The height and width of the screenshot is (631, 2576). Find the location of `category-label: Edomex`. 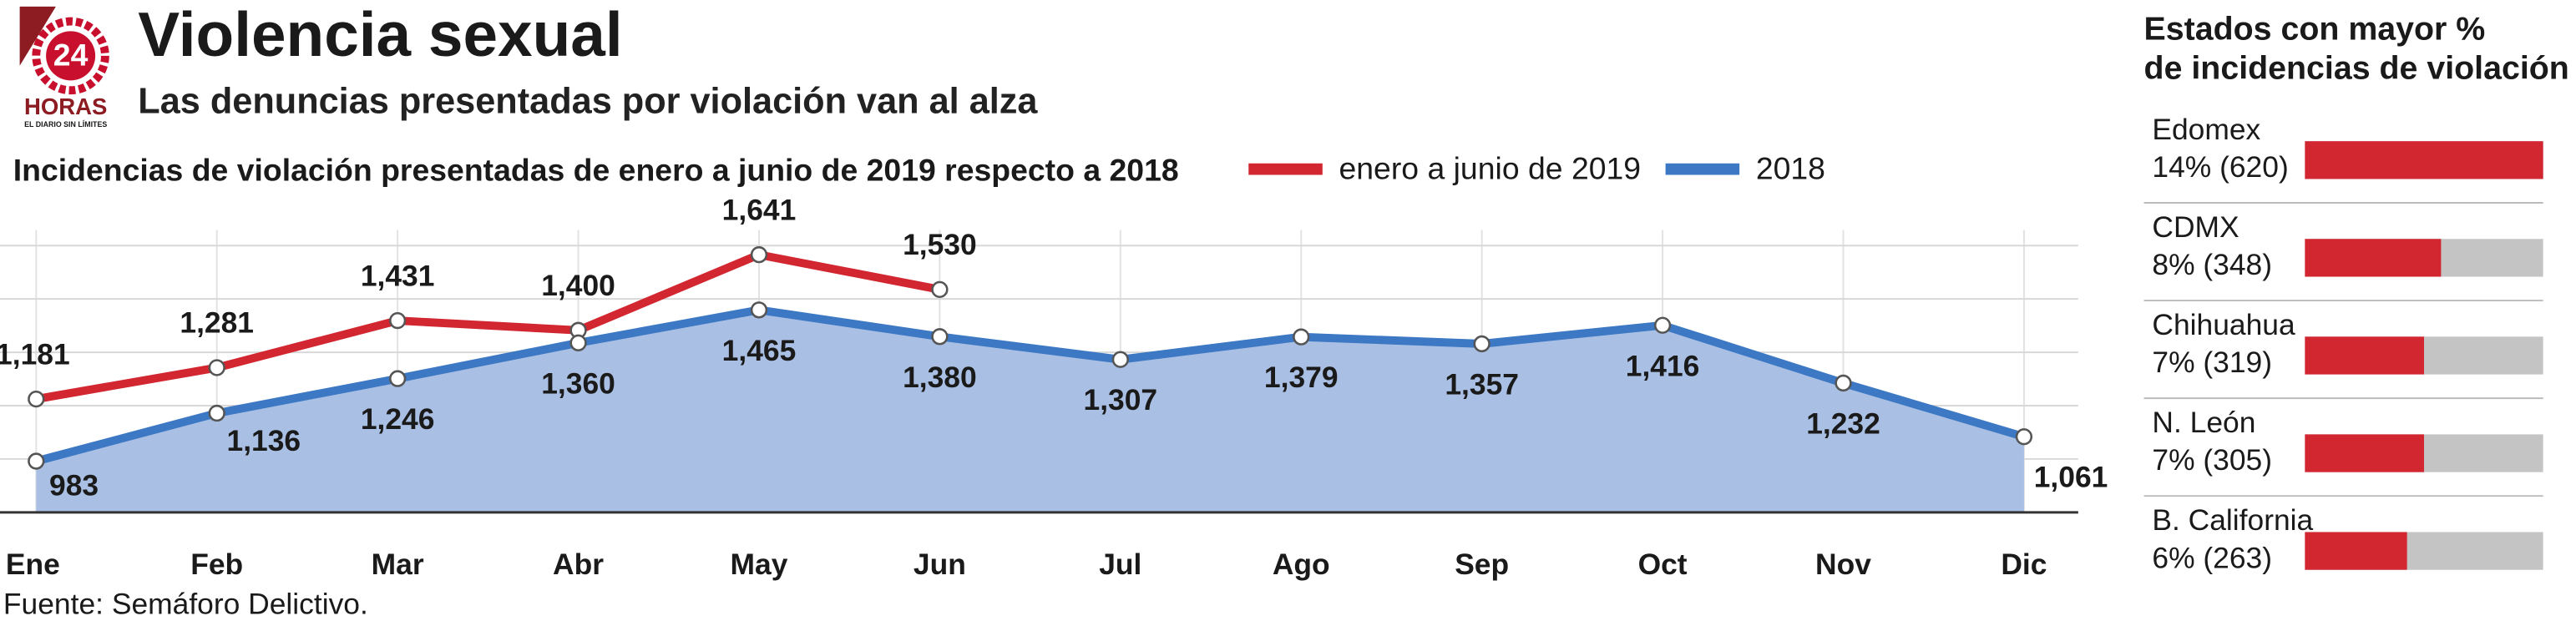

category-label: Edomex is located at coordinates (2206, 129).